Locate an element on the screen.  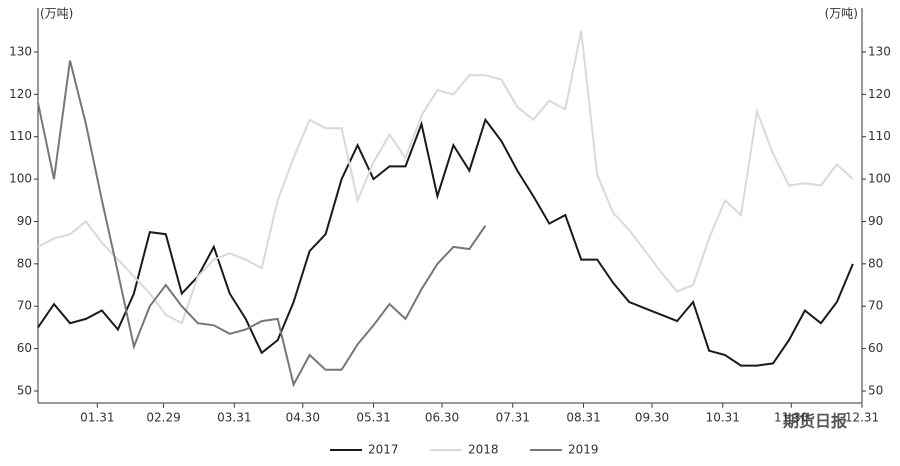
unit-left: (万吨) is located at coordinates (56, 14).